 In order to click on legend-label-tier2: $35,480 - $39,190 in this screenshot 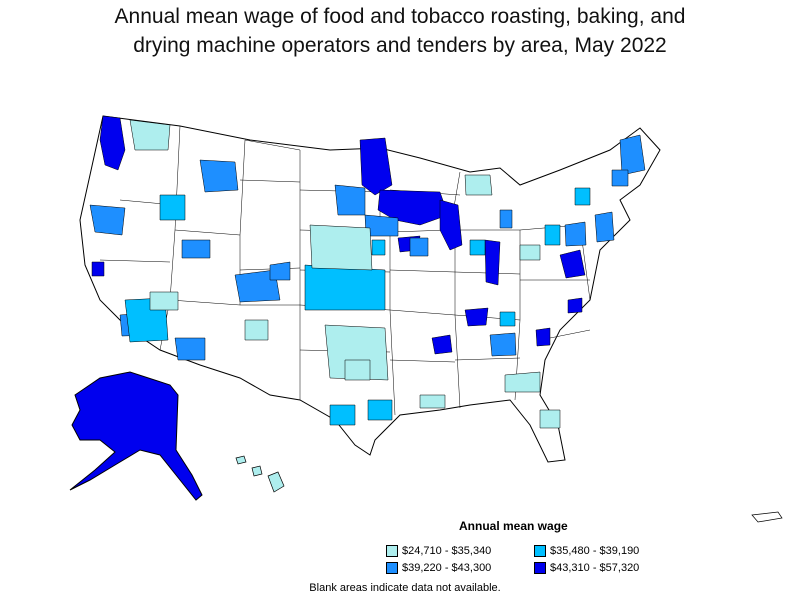, I will do `click(595, 551)`.